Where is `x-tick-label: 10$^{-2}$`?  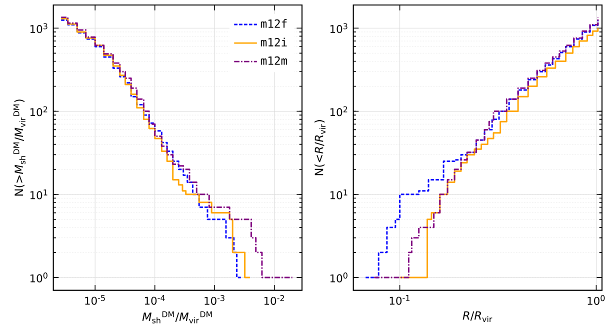
x-tick-label: 10$^{-2}$ is located at coordinates (274, 300).